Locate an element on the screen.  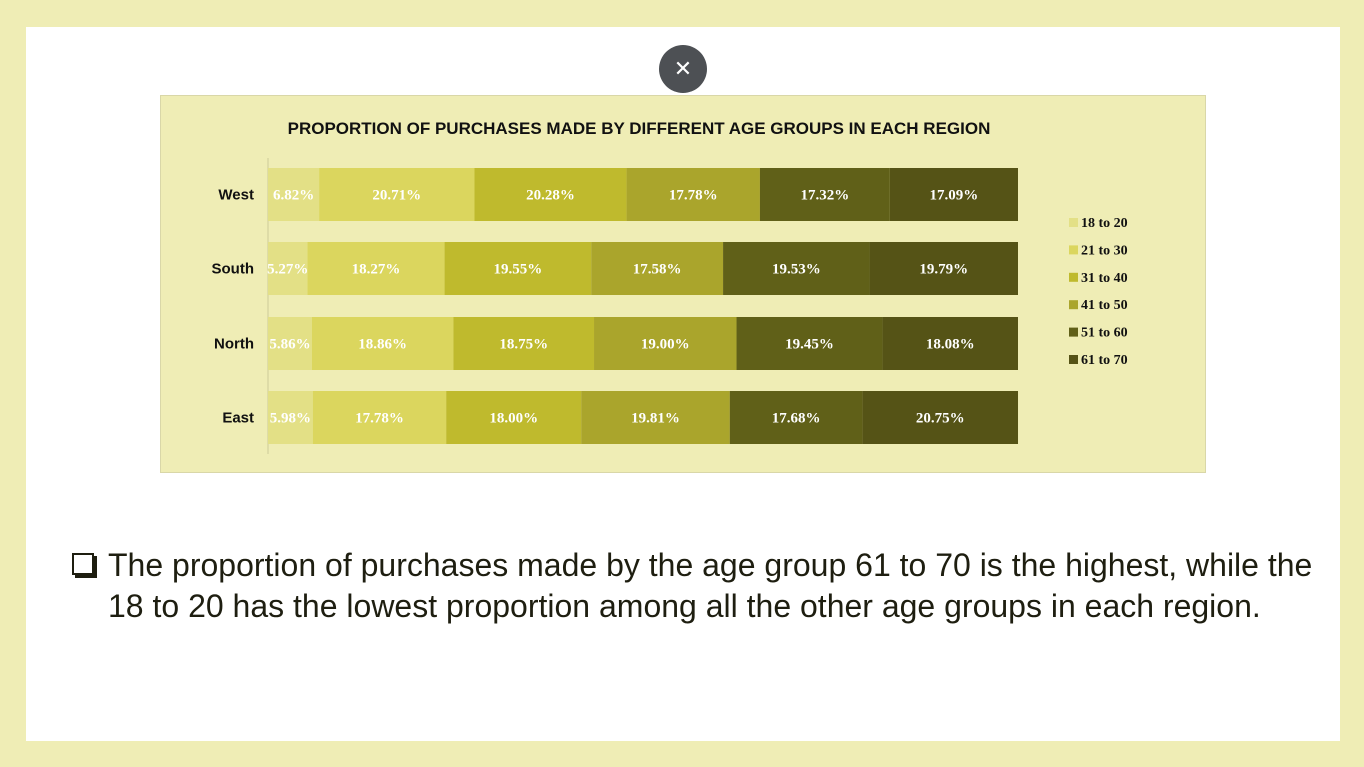
legend-label-21-to-30: 21 to 30 is located at coordinates (1104, 250).